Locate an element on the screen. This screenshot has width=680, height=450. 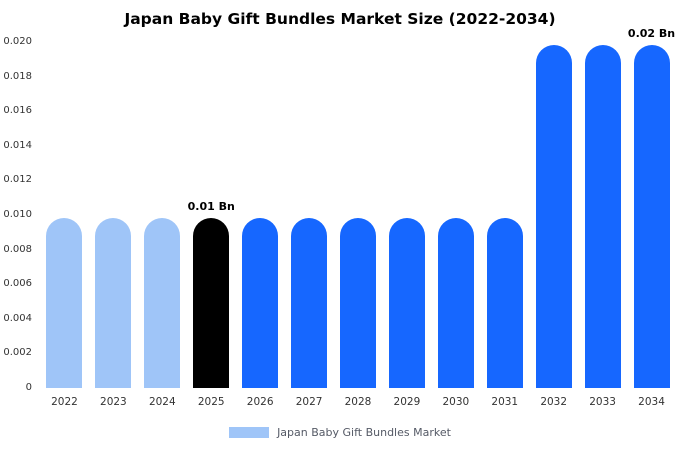
x-axis-label: 2034 is located at coordinates (651, 402).